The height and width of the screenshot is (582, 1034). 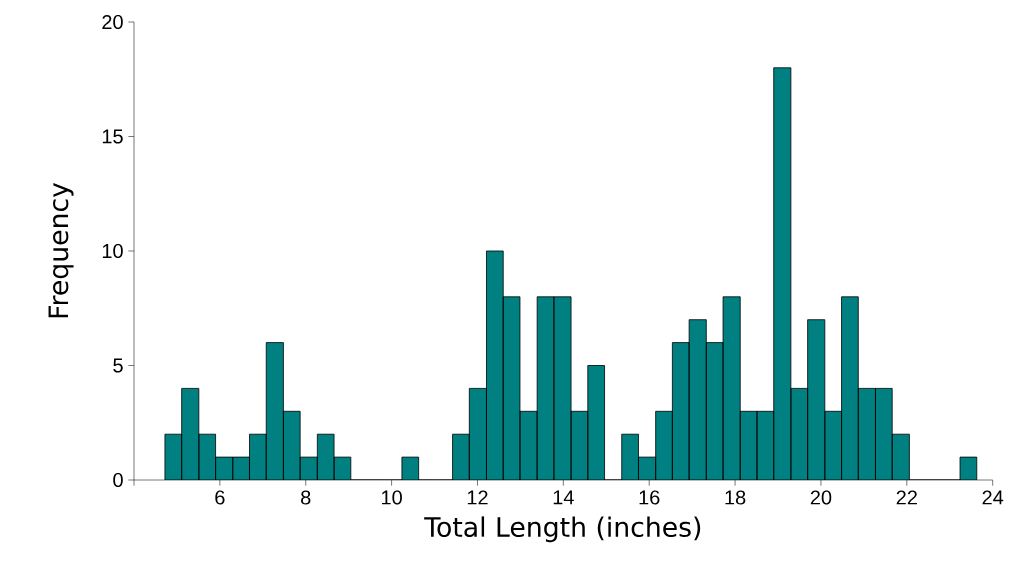 What do you see at coordinates (118, 365) in the screenshot?
I see `y-tick-label: 5` at bounding box center [118, 365].